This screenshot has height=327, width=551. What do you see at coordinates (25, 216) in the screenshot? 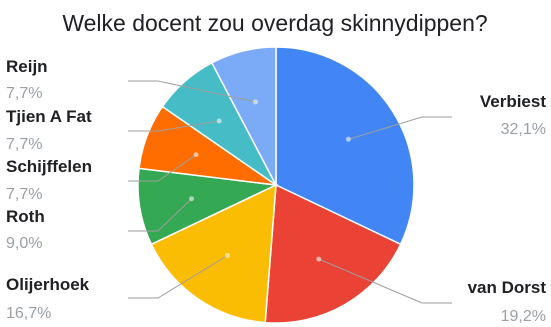
I see `slice-label-name: Roth` at bounding box center [25, 216].